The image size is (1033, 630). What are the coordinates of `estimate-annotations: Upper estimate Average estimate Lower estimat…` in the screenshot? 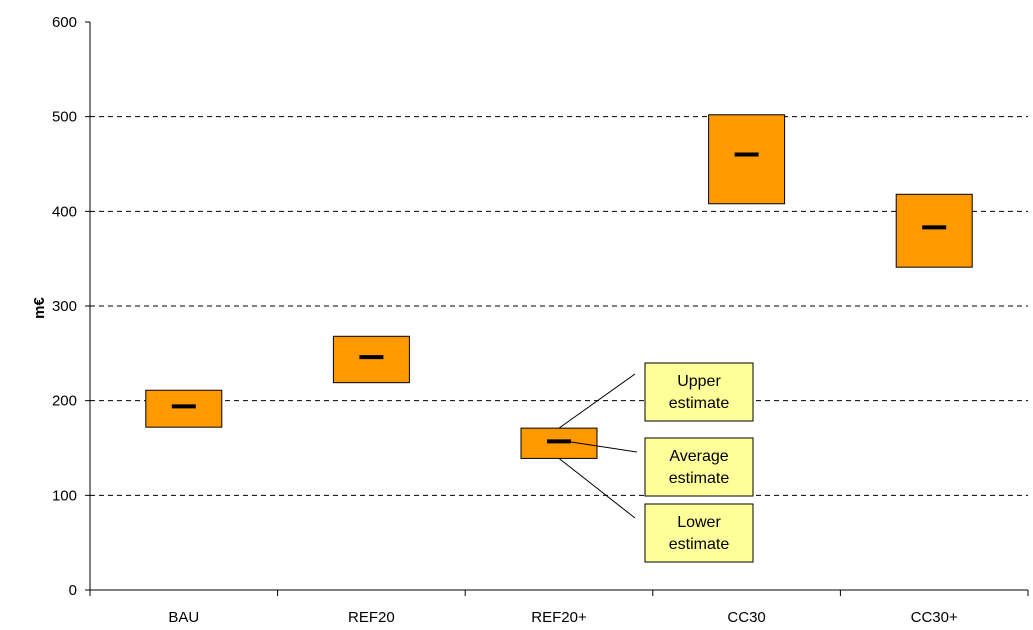 It's located at (656, 462).